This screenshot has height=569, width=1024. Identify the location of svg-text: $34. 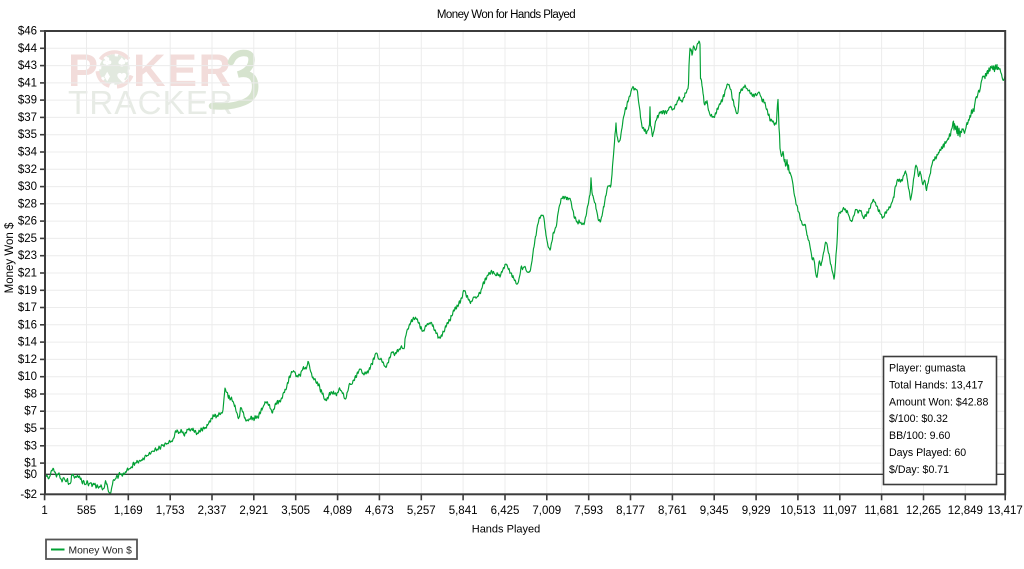
(28, 153).